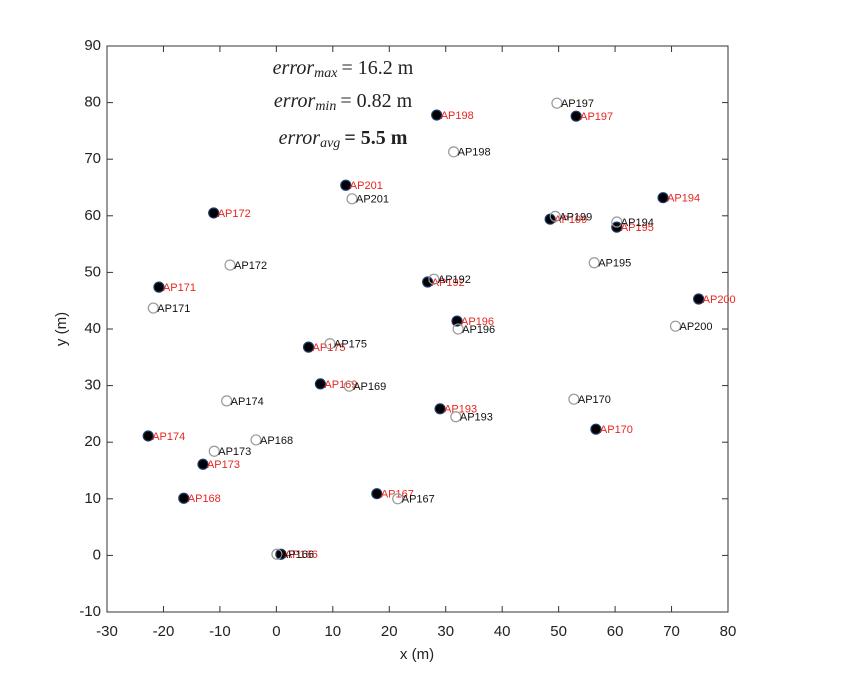 This screenshot has width=845, height=700. I want to click on error-sub: max, so click(326, 73).